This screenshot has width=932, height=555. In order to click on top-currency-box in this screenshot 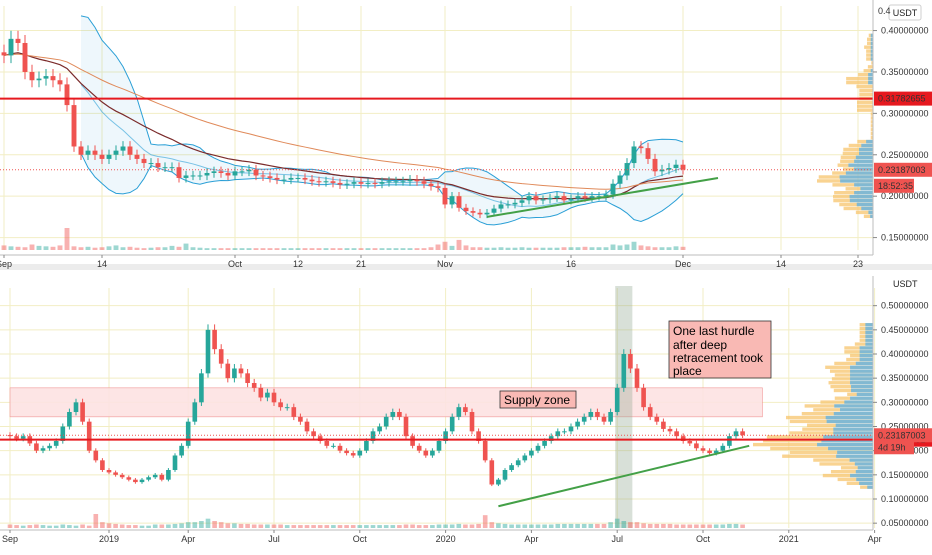, I will do `click(905, 12)`.